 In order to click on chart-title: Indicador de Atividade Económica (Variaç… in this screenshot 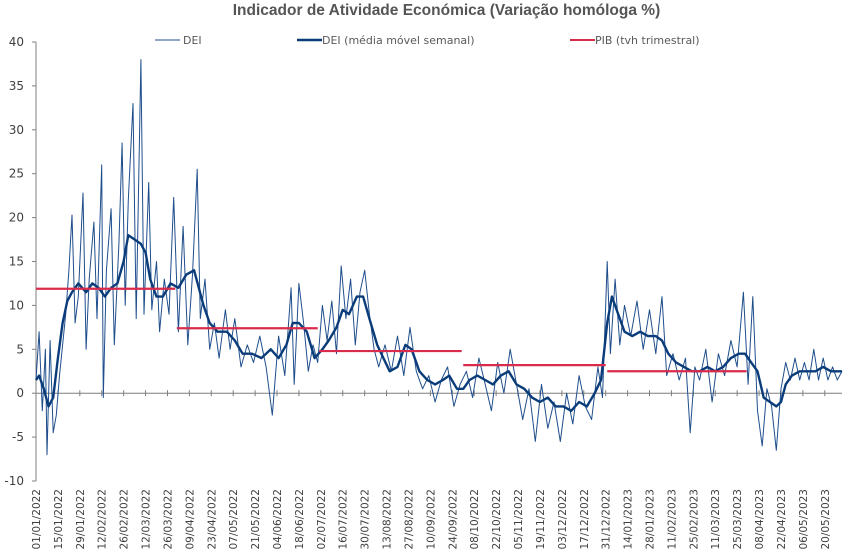, I will do `click(446, 10)`.